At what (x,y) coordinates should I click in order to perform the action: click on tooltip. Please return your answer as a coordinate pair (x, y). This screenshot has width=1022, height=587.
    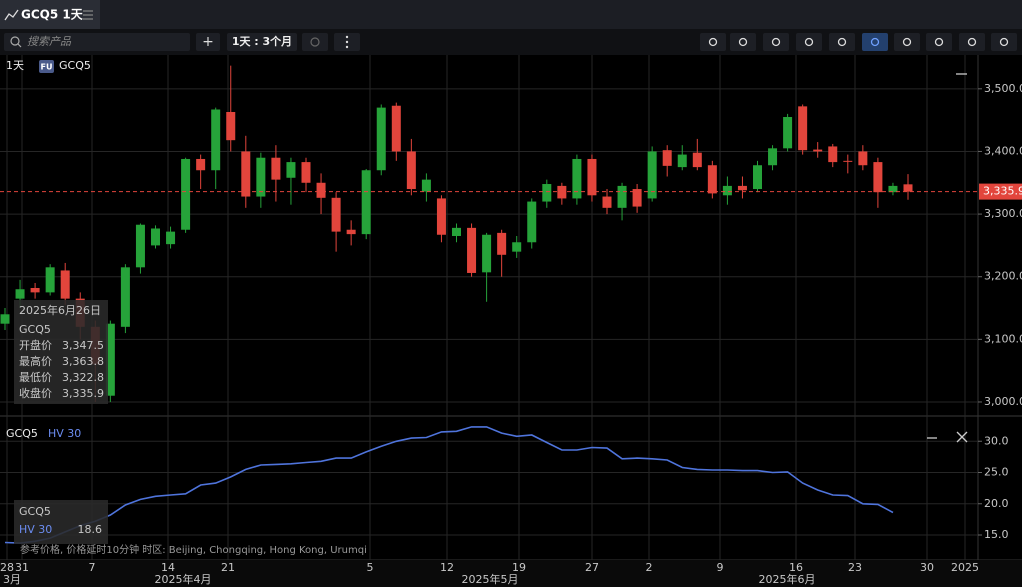
    Looking at the image, I should click on (61, 352).